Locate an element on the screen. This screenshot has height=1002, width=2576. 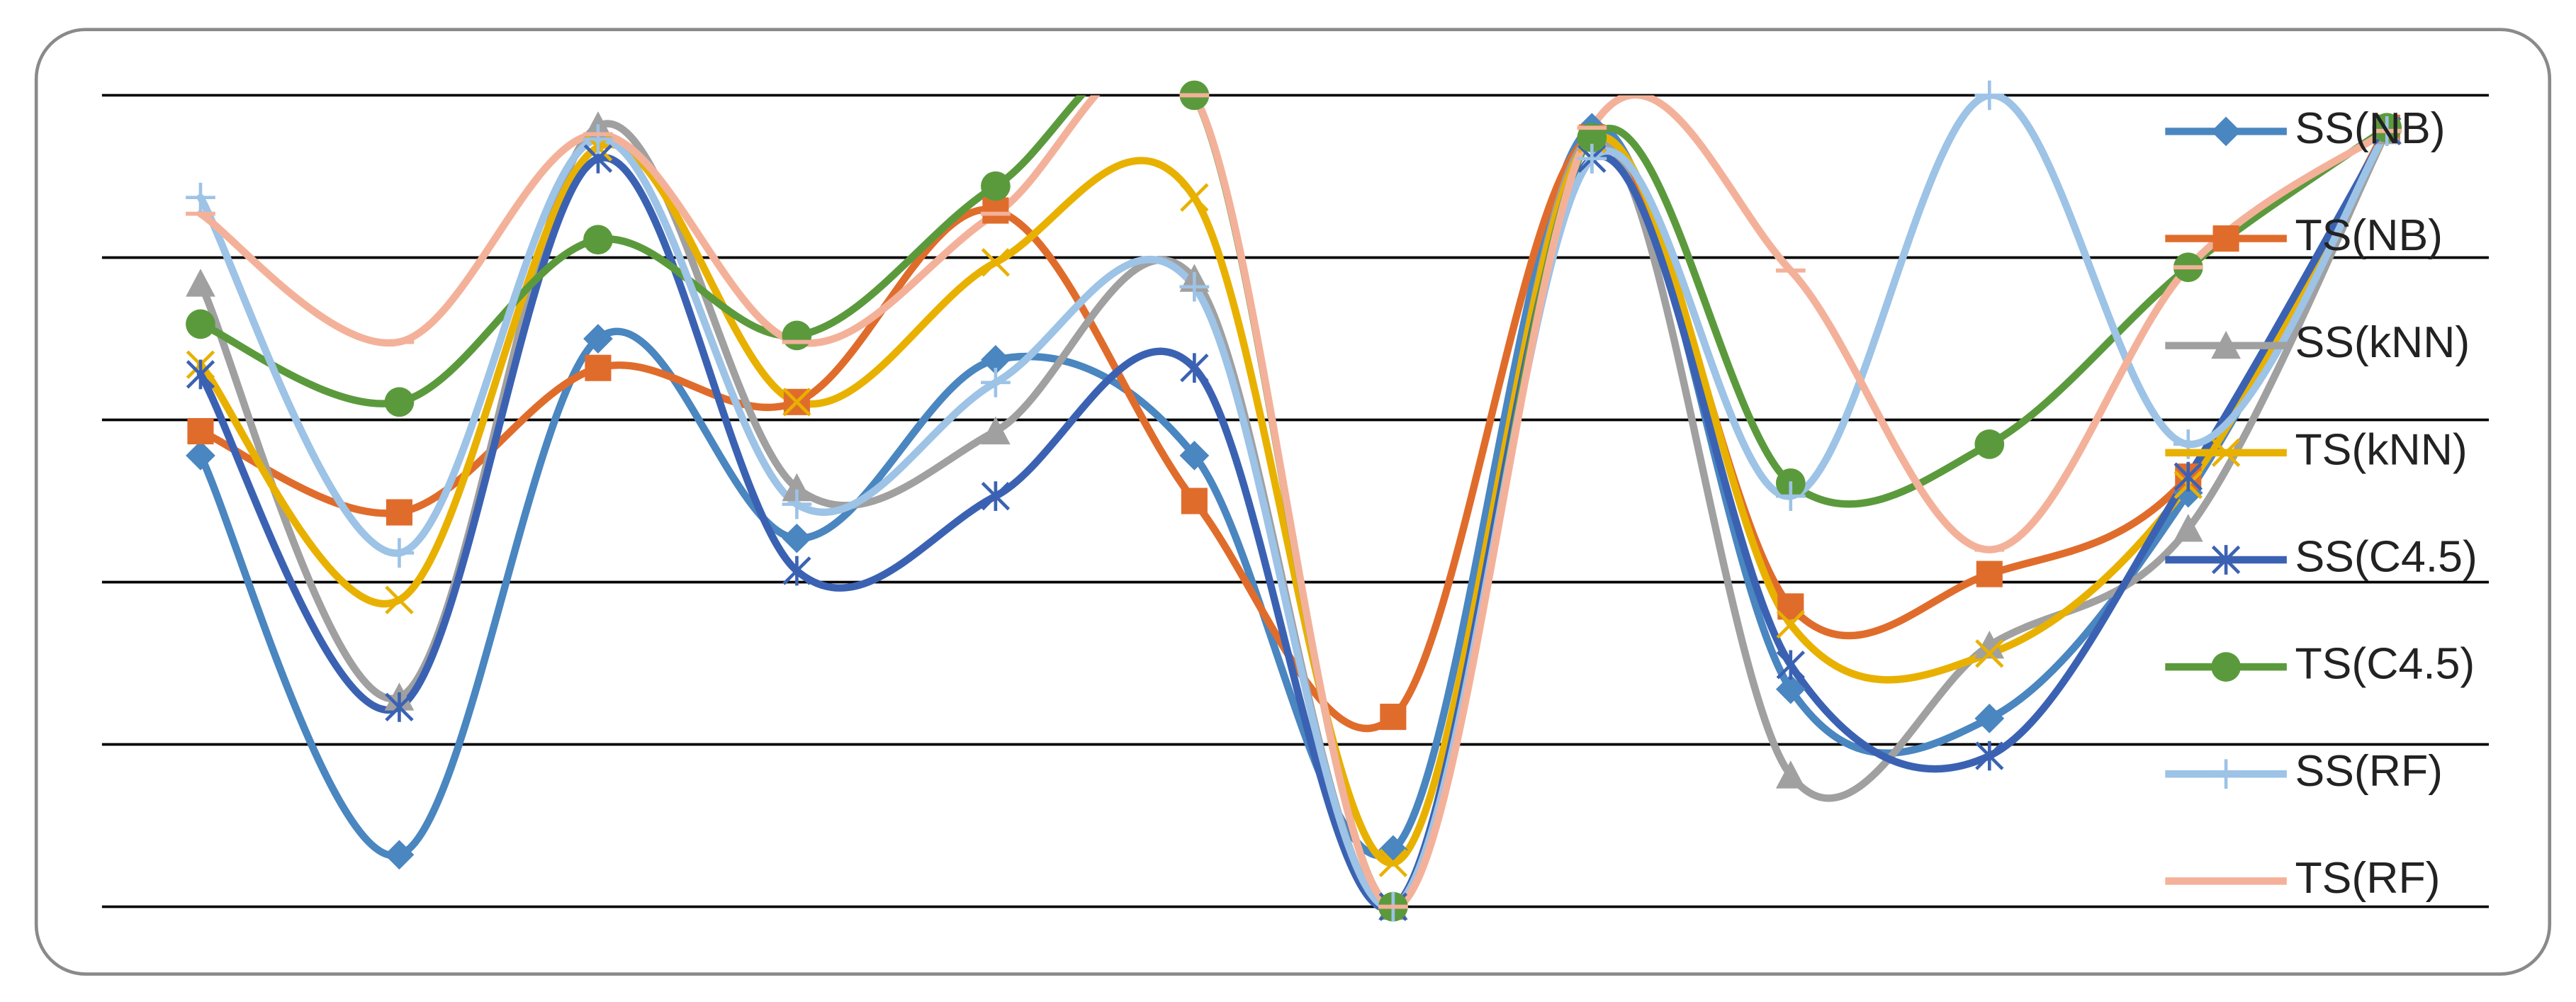
legend-label: TS(kNN) is located at coordinates (2381, 449).